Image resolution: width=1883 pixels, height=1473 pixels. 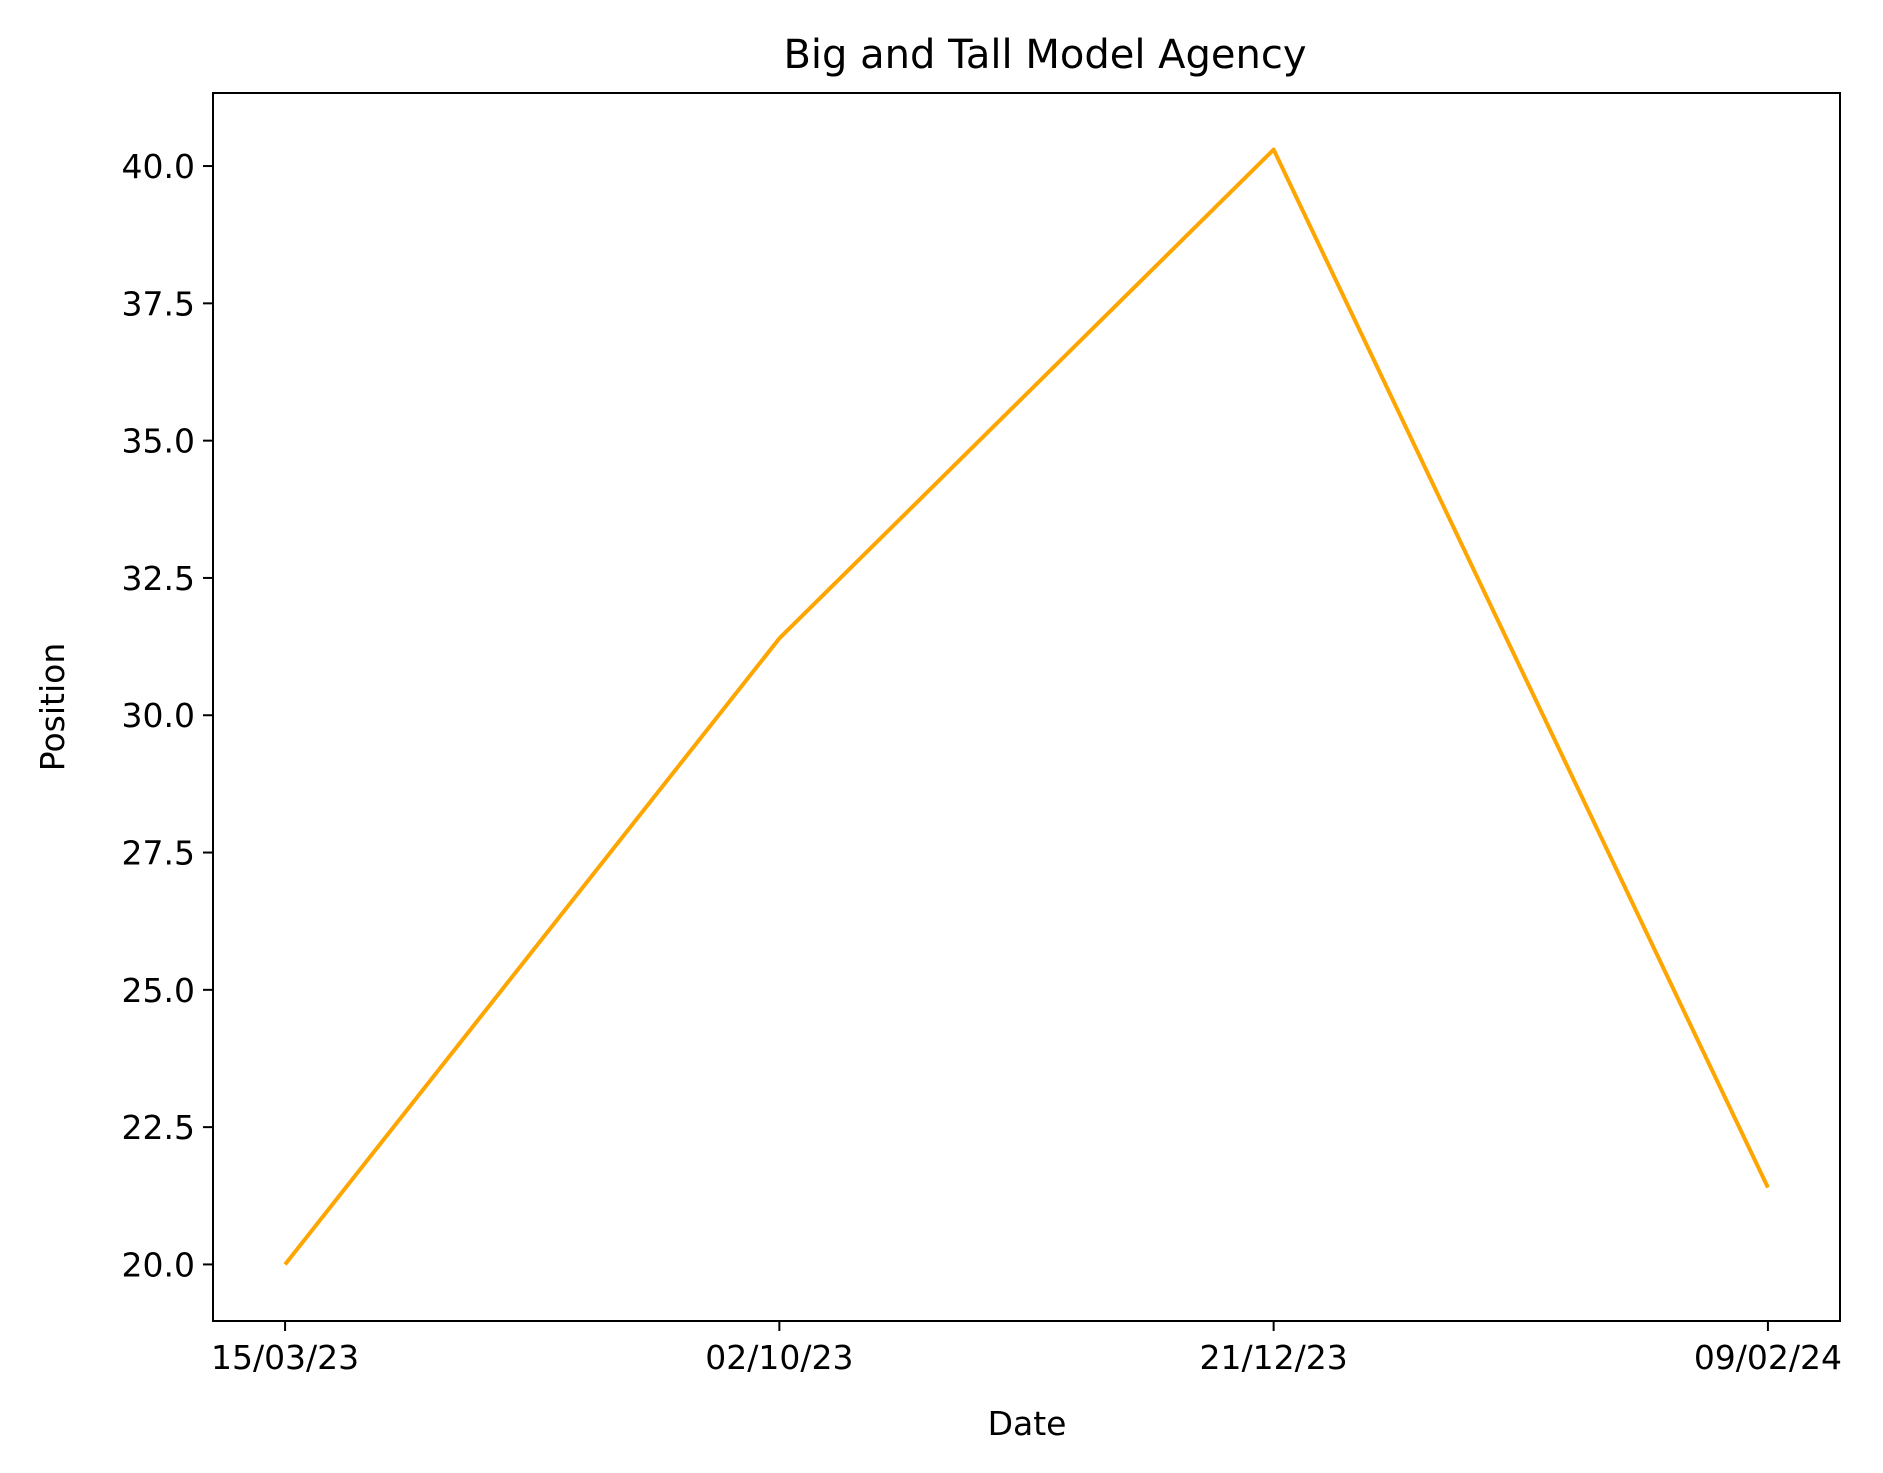 What do you see at coordinates (158, 853) in the screenshot?
I see `y-tick-label: 27.5` at bounding box center [158, 853].